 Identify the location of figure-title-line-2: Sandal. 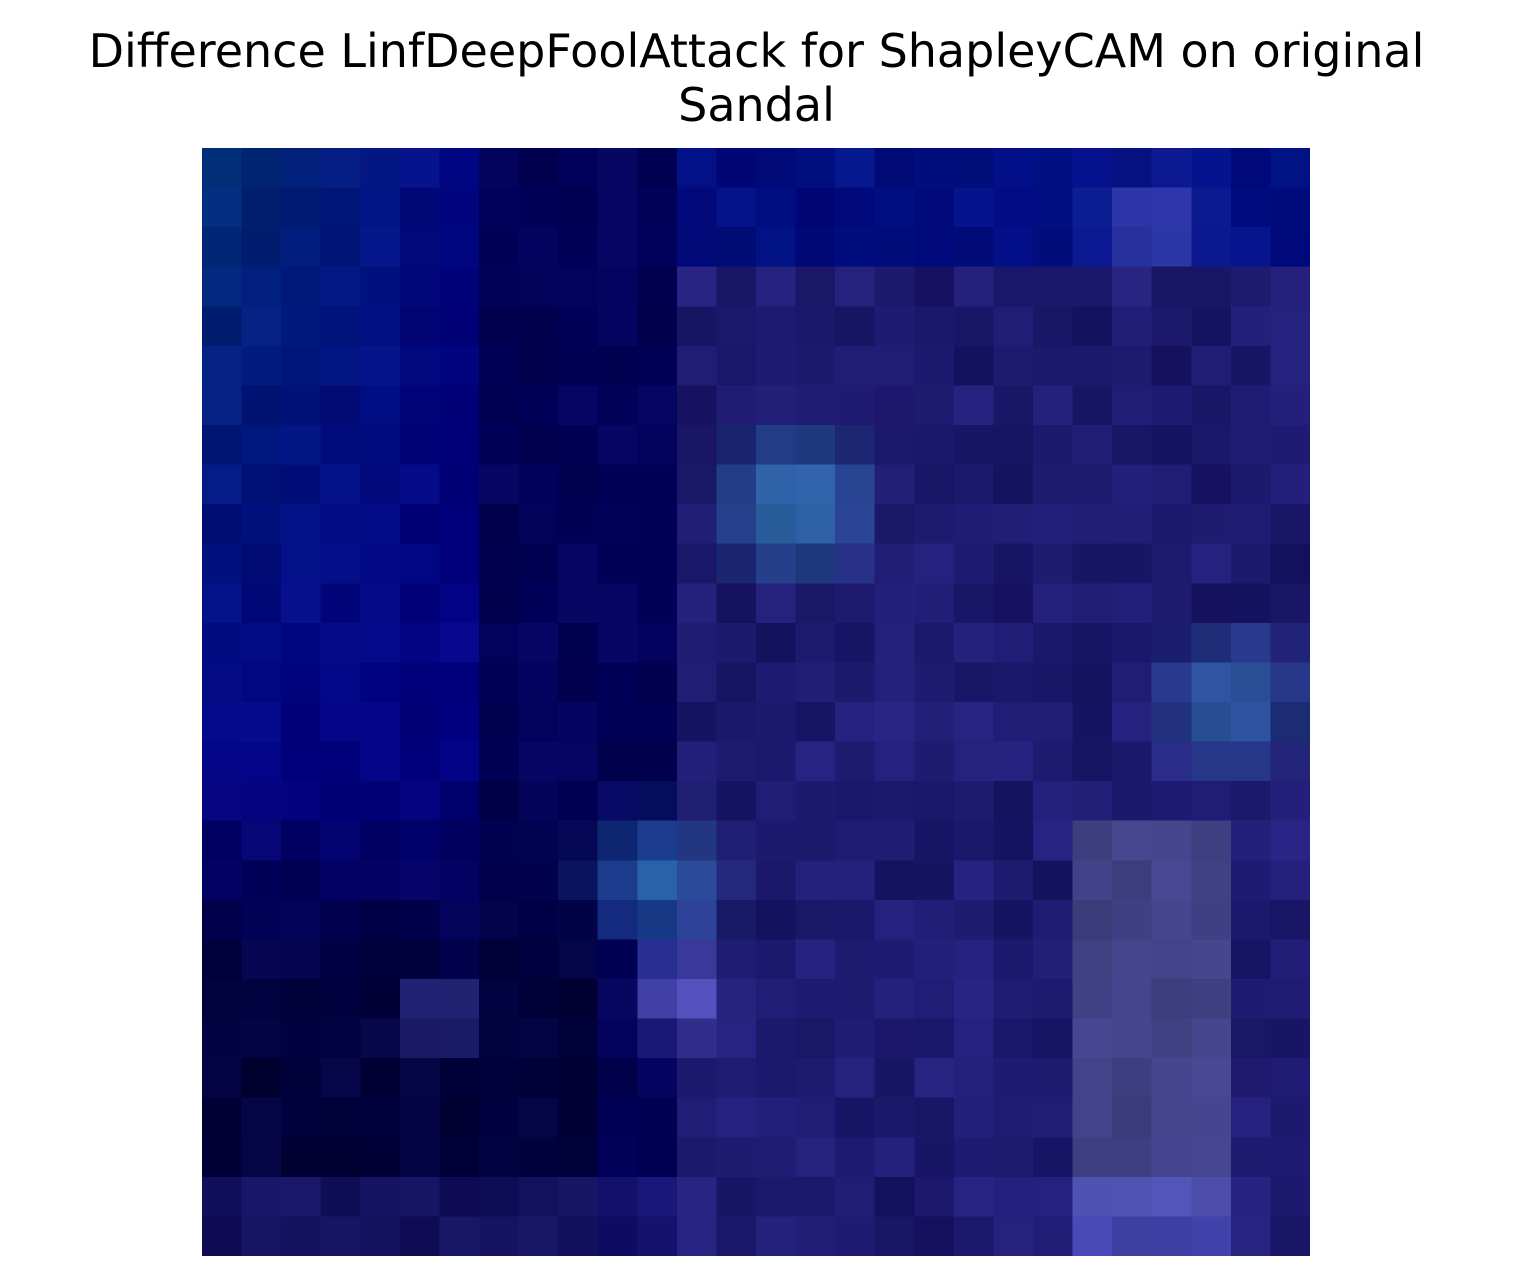
(756, 105).